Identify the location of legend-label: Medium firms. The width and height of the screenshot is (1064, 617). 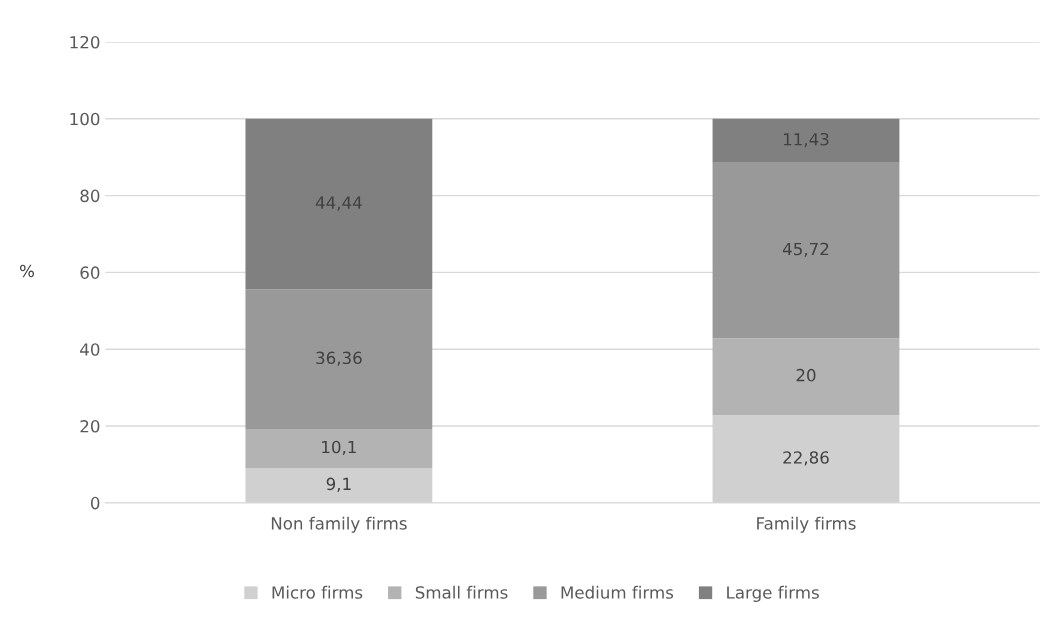
(617, 592).